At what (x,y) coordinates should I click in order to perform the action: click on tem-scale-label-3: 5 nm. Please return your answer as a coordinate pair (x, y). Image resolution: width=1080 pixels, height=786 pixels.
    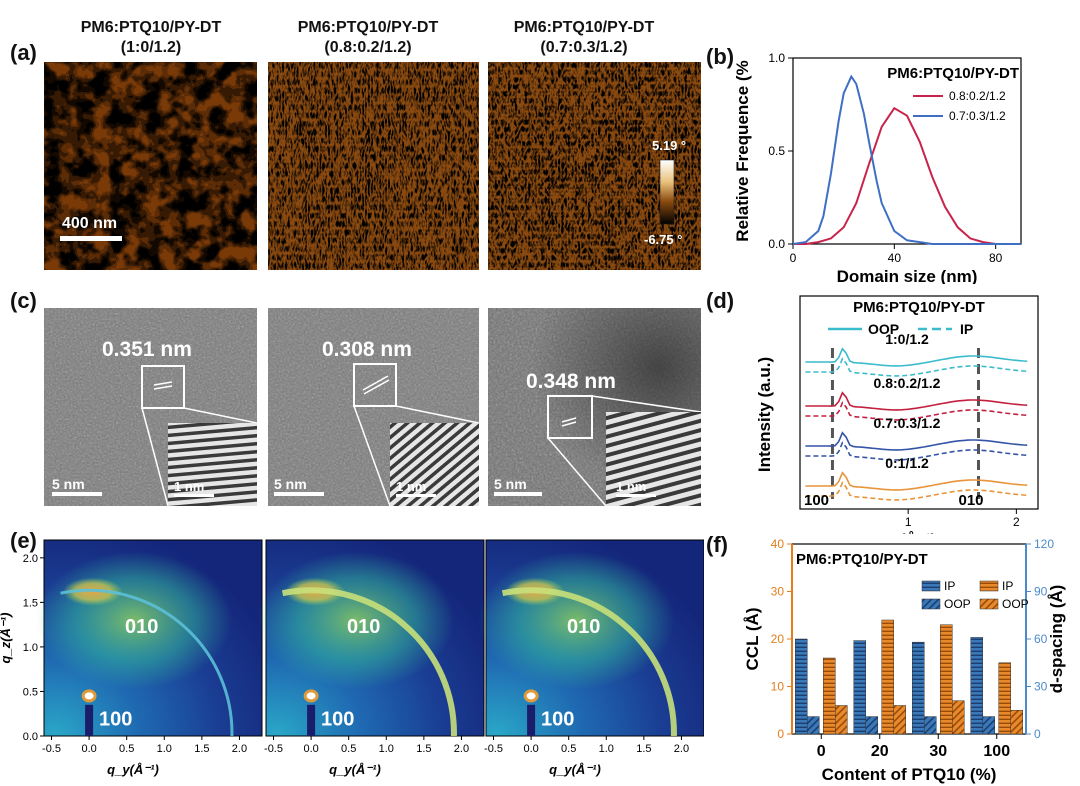
    Looking at the image, I should click on (510, 484).